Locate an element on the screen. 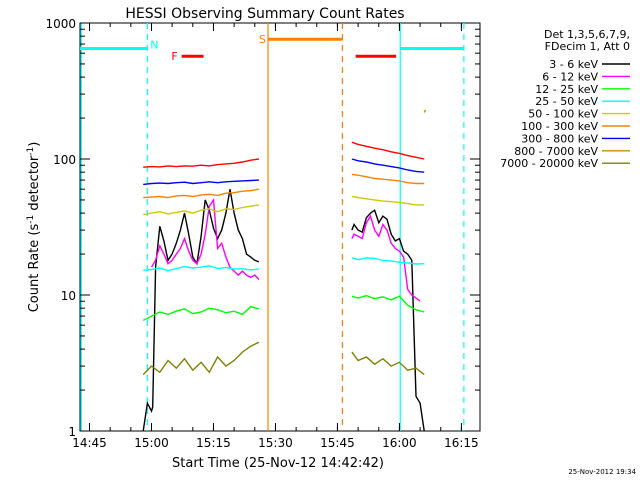 This screenshot has width=640, height=480. series-800-7000keV-line is located at coordinates (425, 111).